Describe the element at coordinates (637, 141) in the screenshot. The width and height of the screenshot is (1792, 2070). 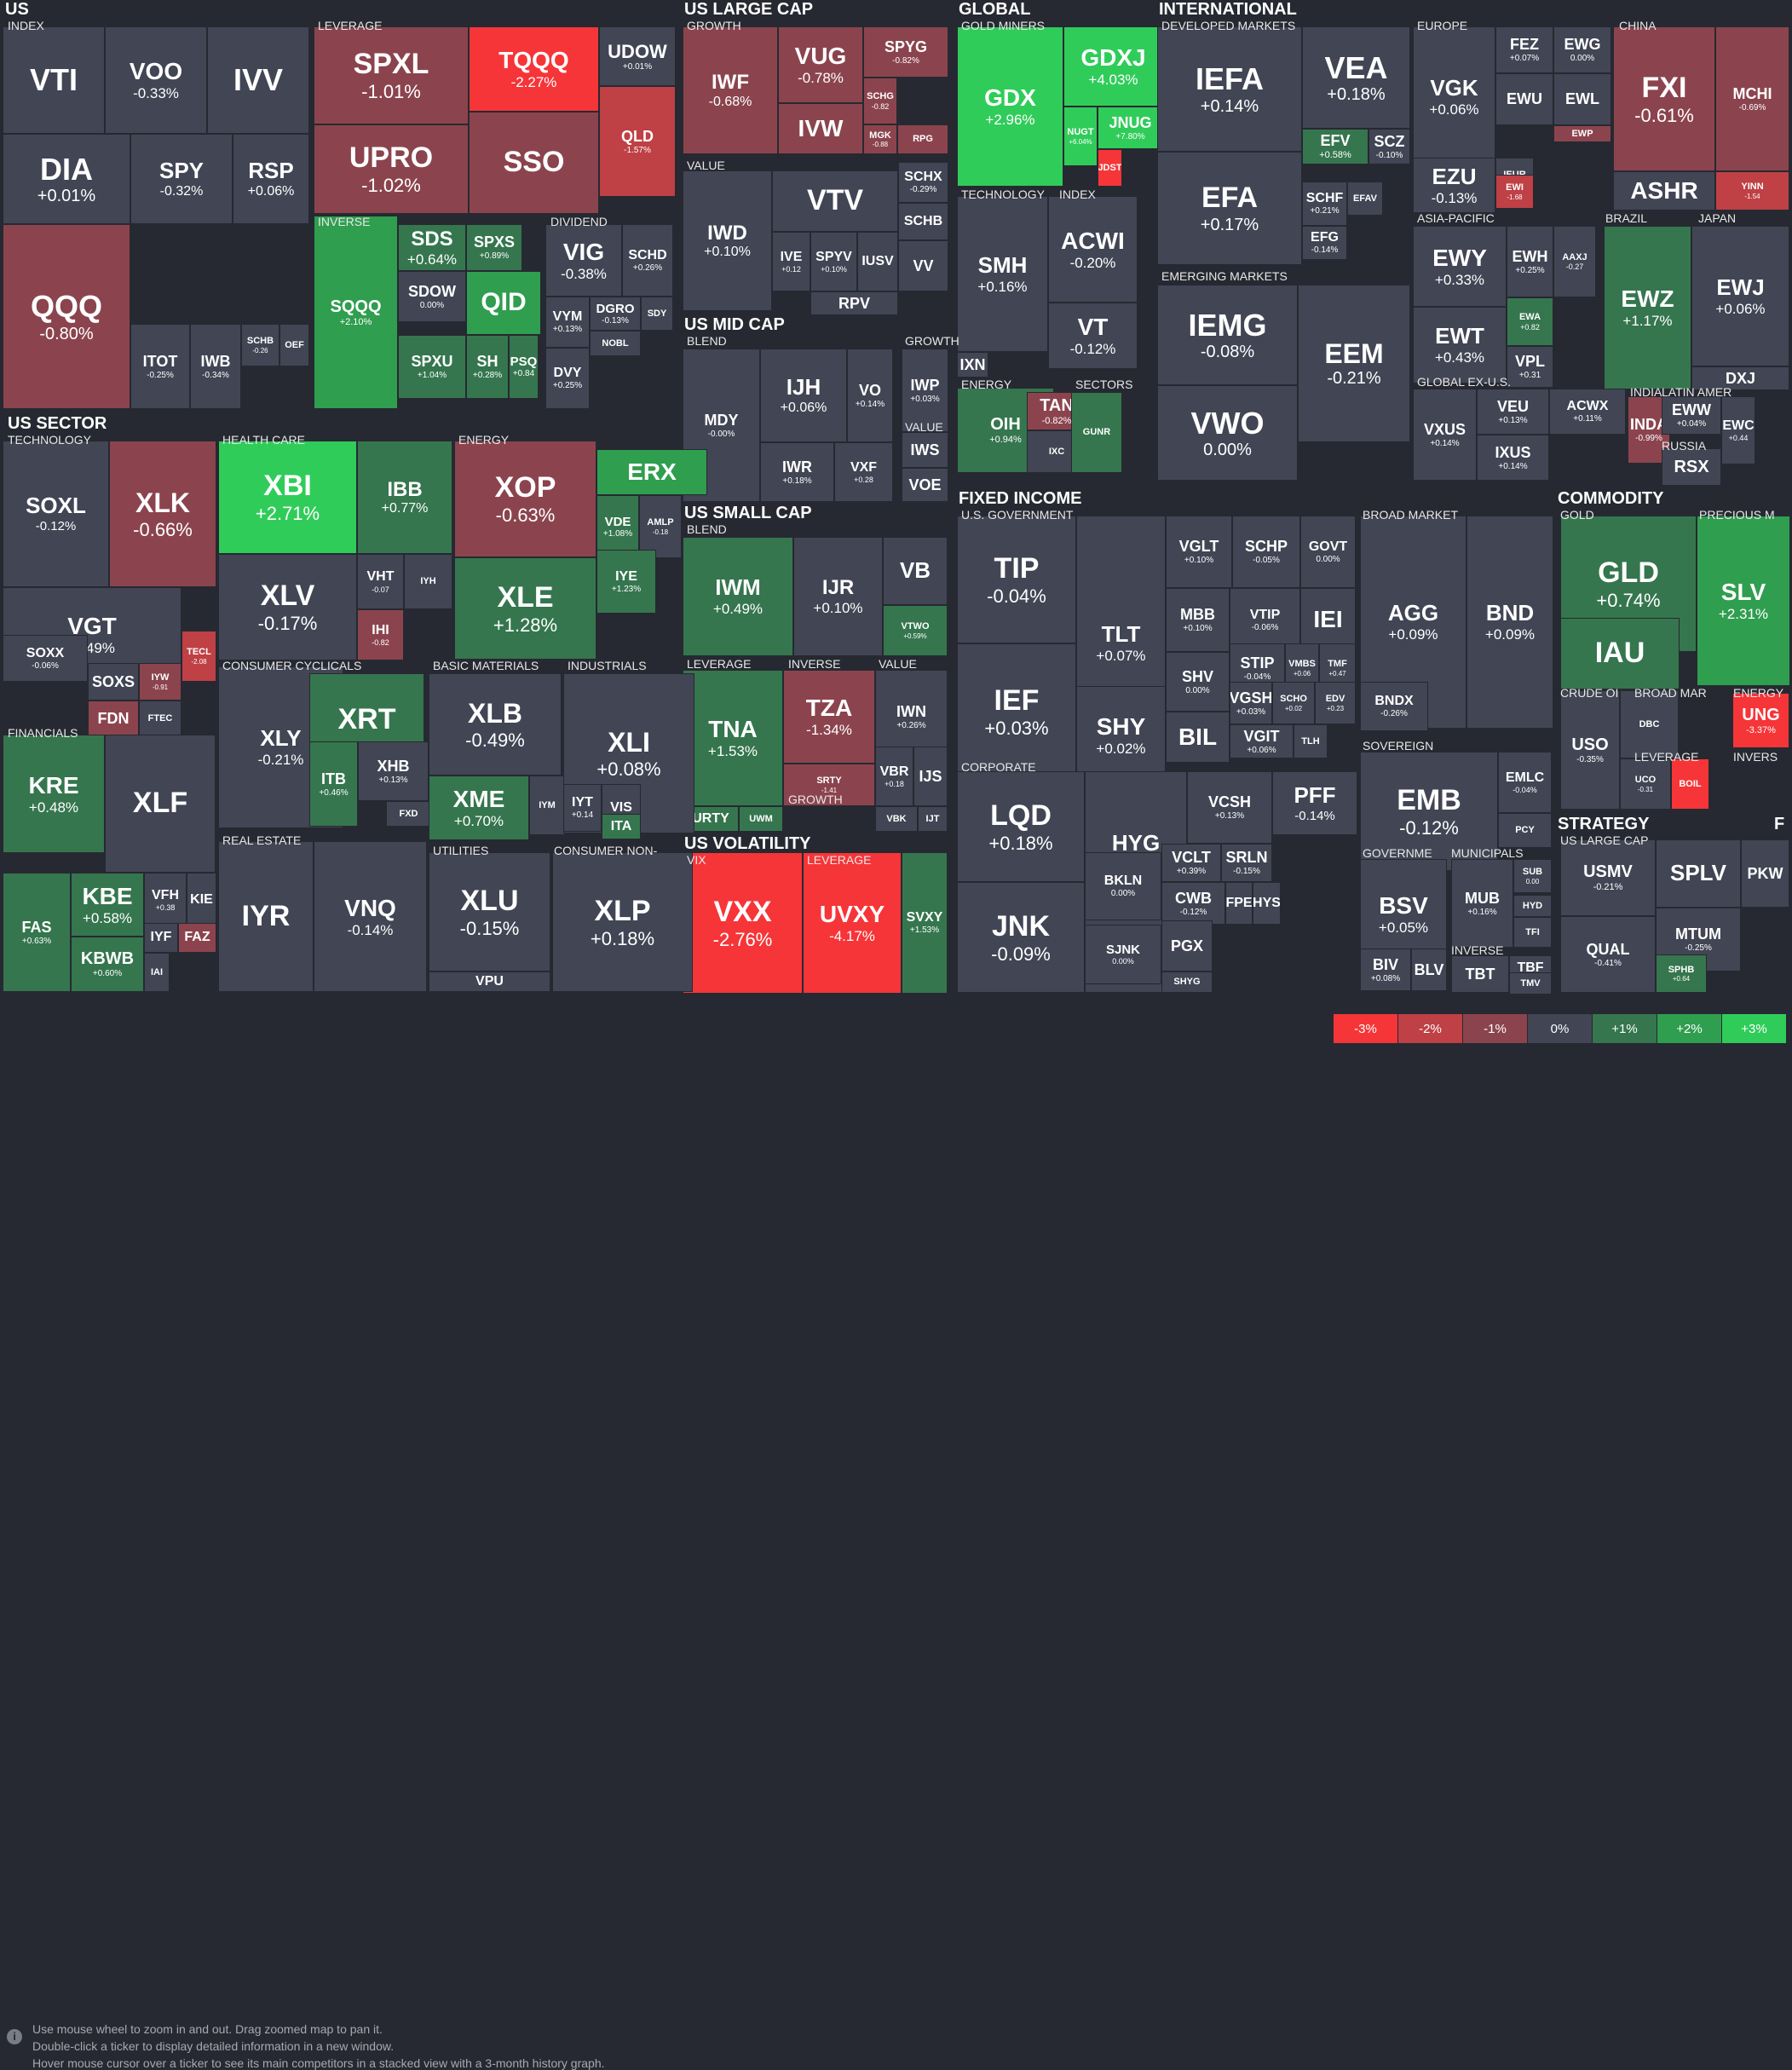
I see `ticker-tile: QLD -1.57%` at that location.